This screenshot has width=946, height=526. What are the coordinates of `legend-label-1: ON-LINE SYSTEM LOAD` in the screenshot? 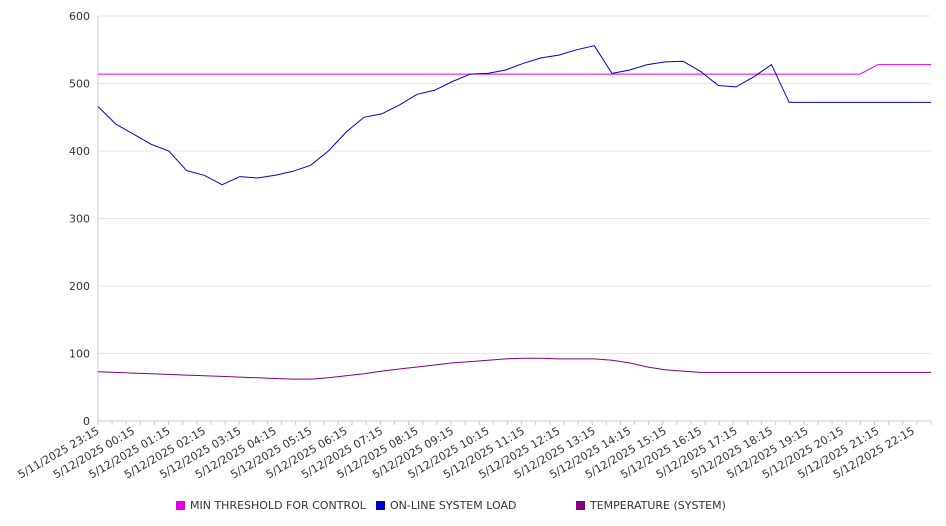 It's located at (453, 505).